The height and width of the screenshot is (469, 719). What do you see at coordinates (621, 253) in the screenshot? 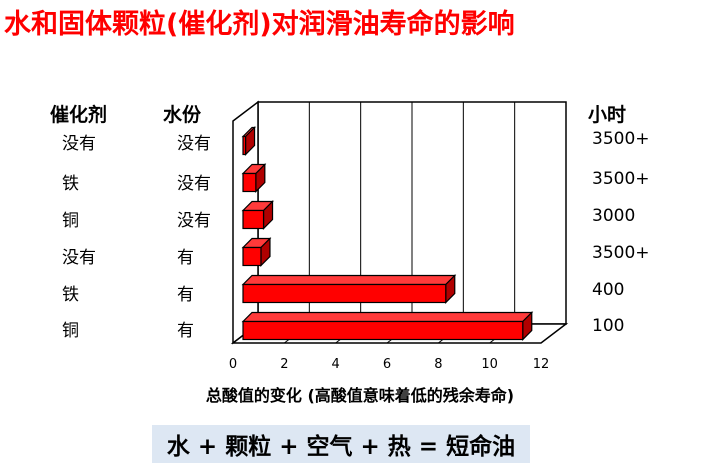
I see `hours-label-4: 3500+` at bounding box center [621, 253].